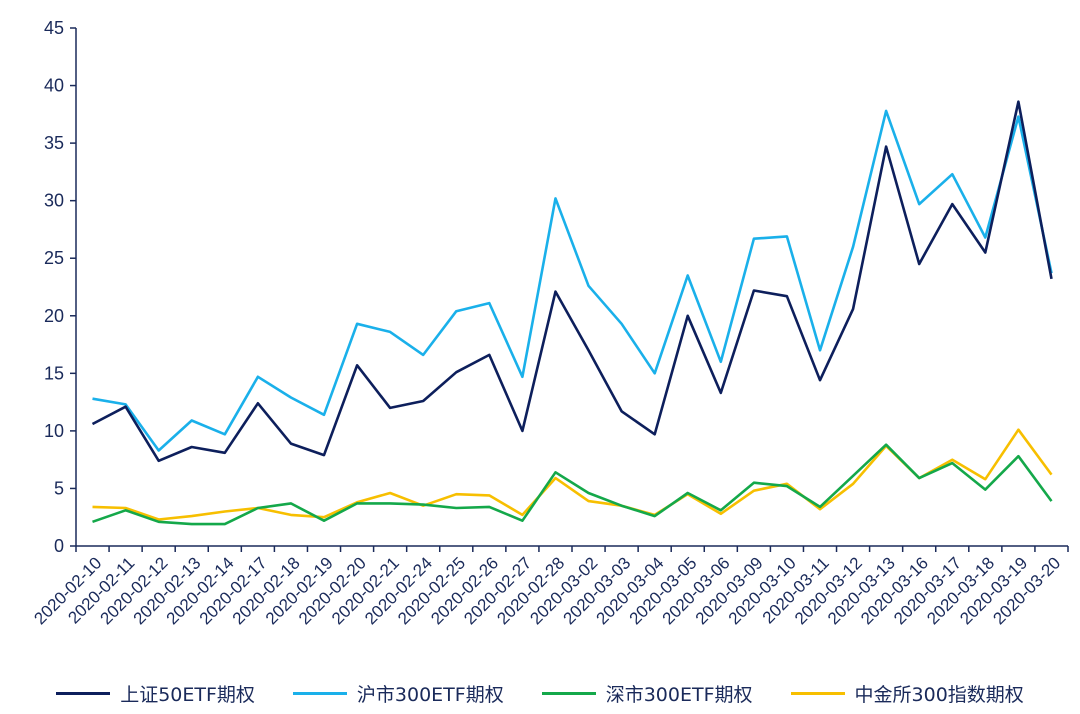 The height and width of the screenshot is (714, 1080). What do you see at coordinates (679, 694) in the screenshot?
I see `legend-label-sz300: 深市300ETF期权` at bounding box center [679, 694].